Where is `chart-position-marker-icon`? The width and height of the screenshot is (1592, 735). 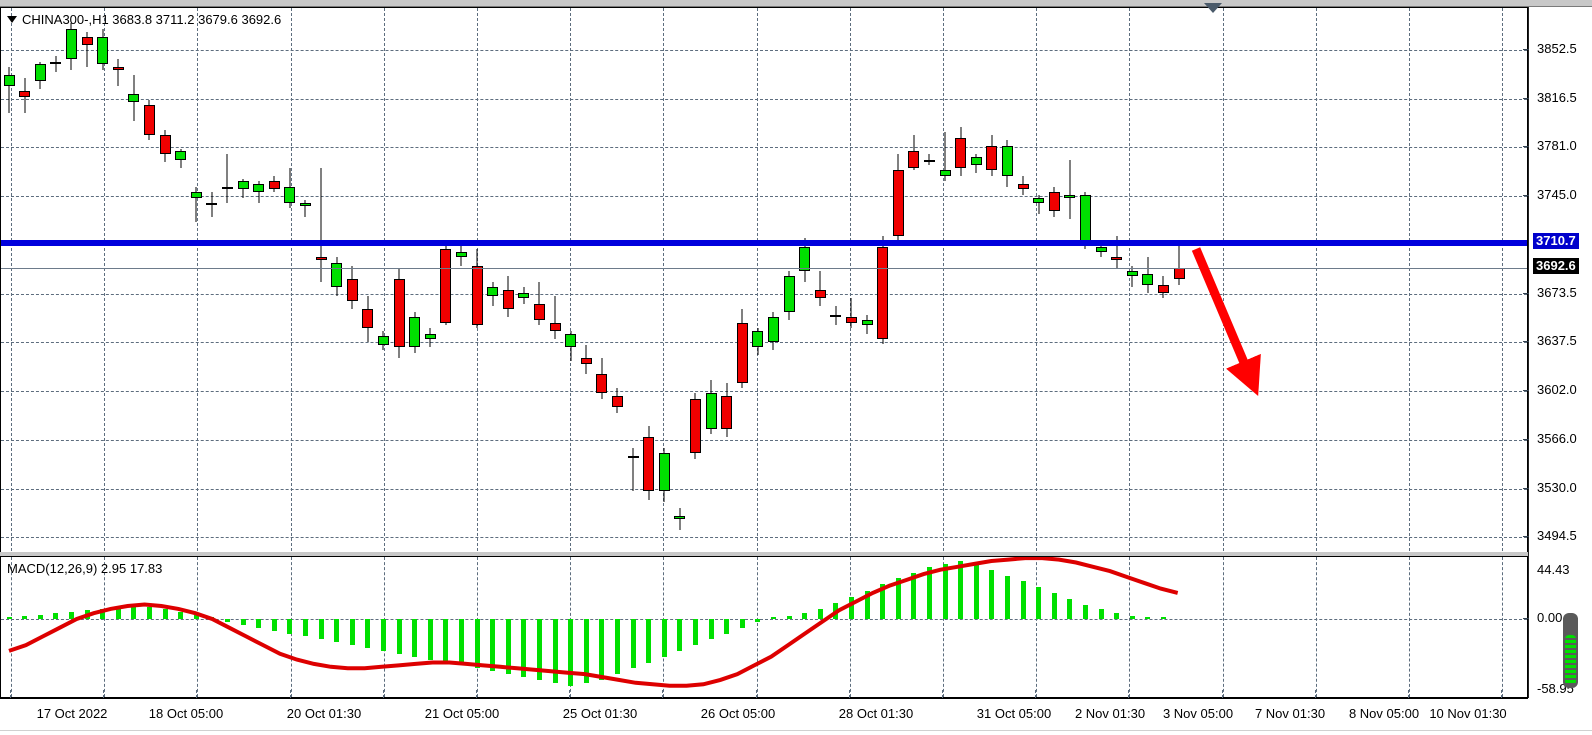
chart-position-marker-icon is located at coordinates (1213, 8).